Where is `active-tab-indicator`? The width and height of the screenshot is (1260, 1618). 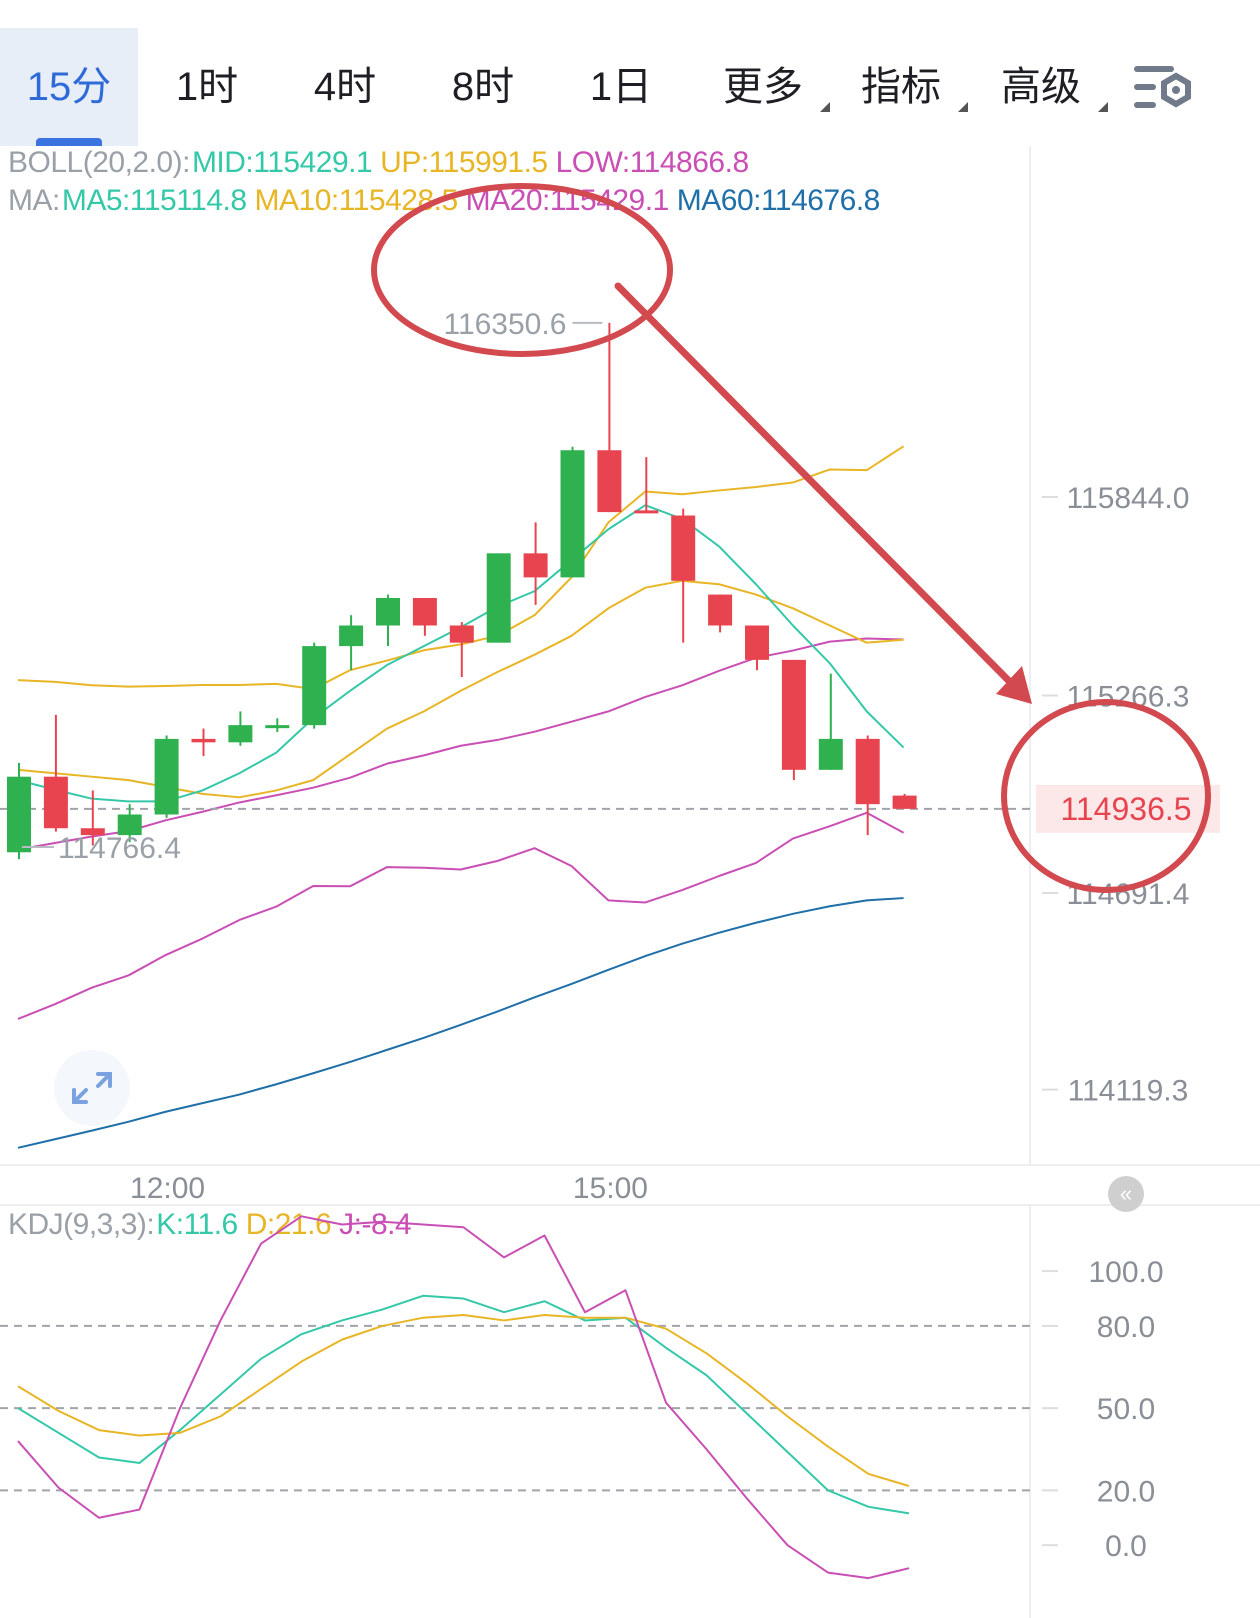 active-tab-indicator is located at coordinates (69, 142).